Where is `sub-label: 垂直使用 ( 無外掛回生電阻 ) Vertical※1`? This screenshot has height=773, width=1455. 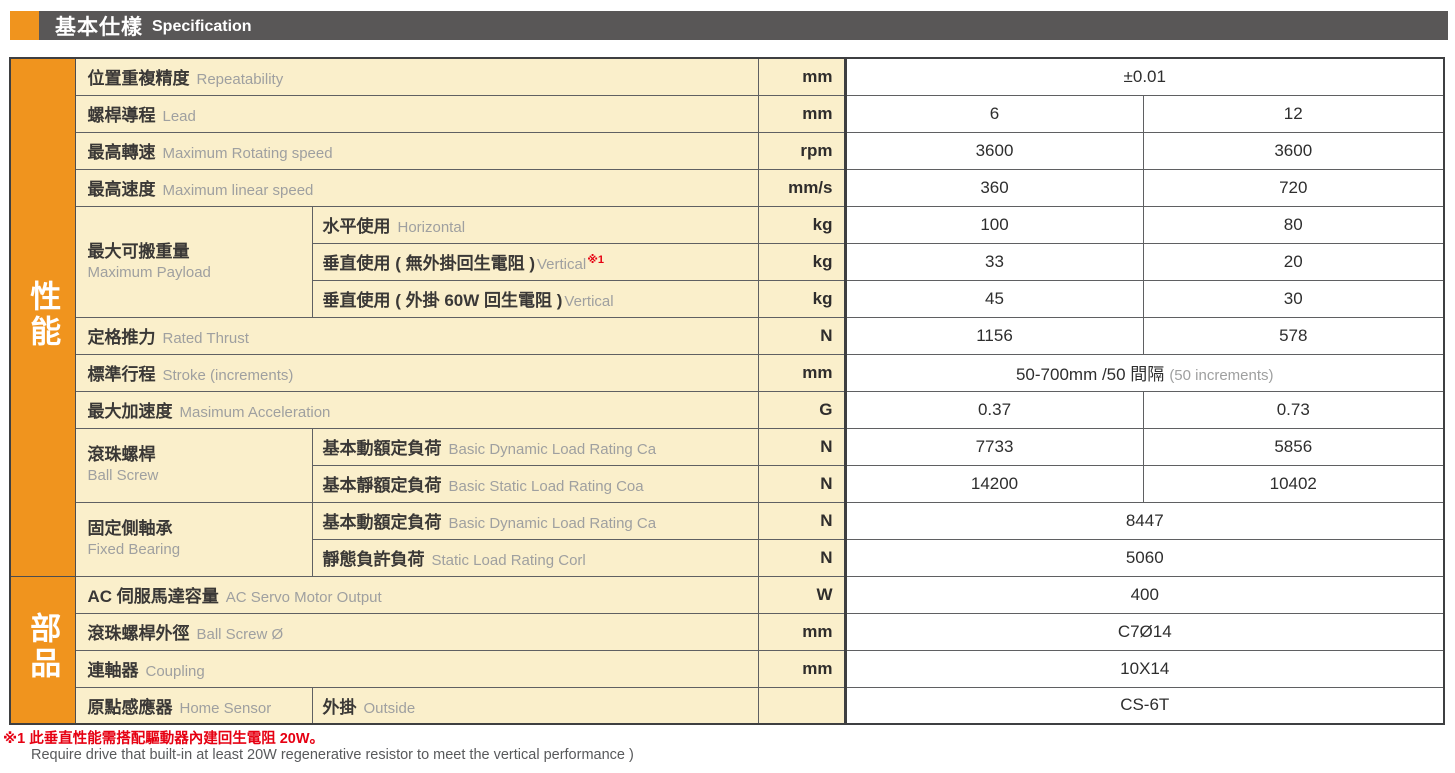
sub-label: 垂直使用 ( 無外掛回生電阻 ) Vertical※1 is located at coordinates (535, 261).